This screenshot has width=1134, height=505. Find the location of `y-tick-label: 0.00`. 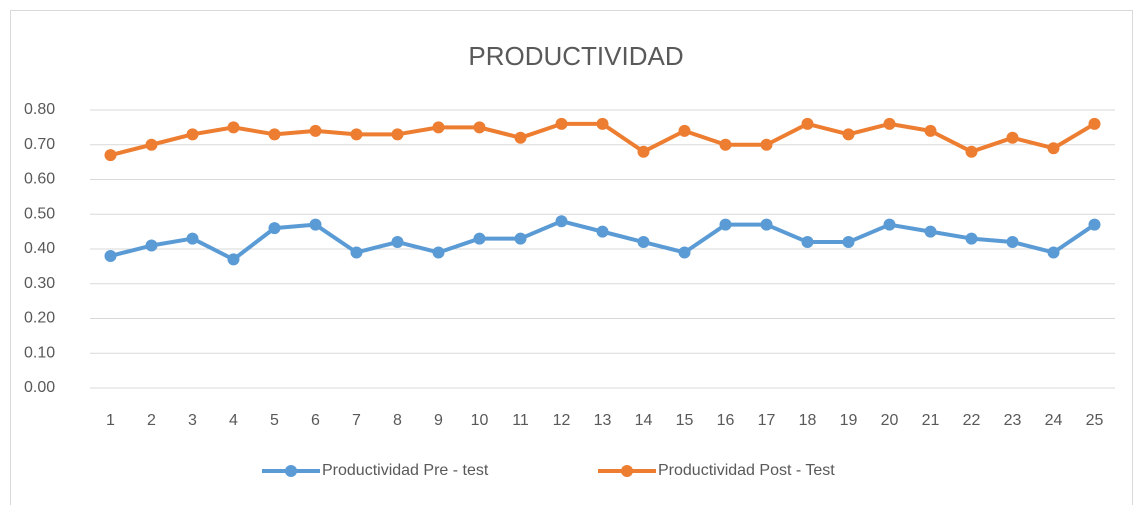

y-tick-label: 0.00 is located at coordinates (39, 387).